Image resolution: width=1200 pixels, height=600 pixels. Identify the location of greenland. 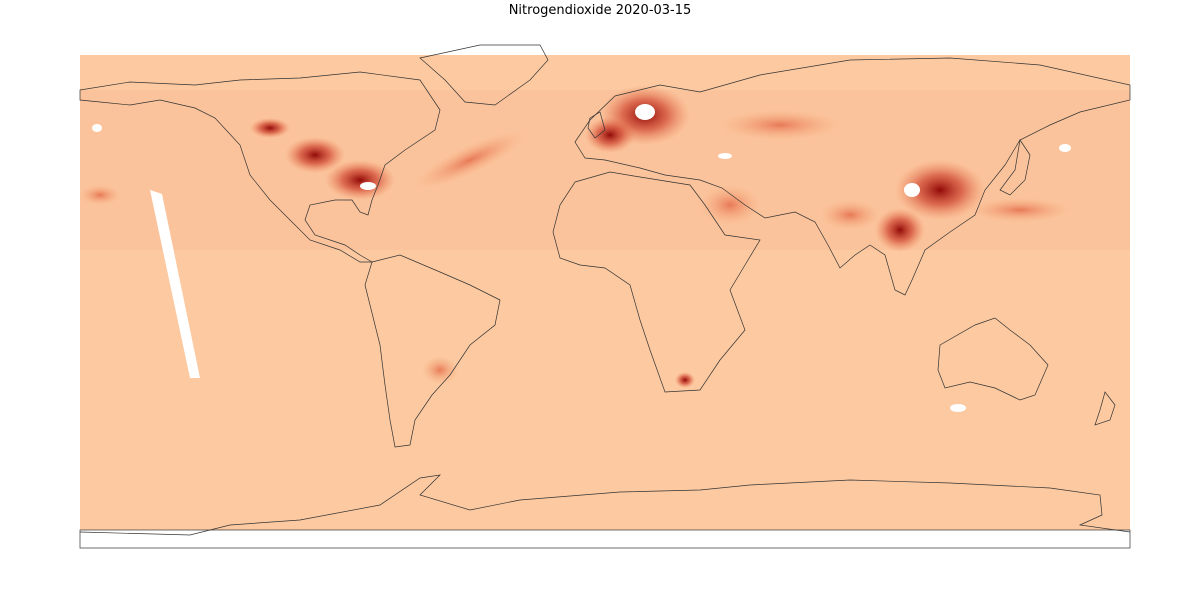
(484, 75).